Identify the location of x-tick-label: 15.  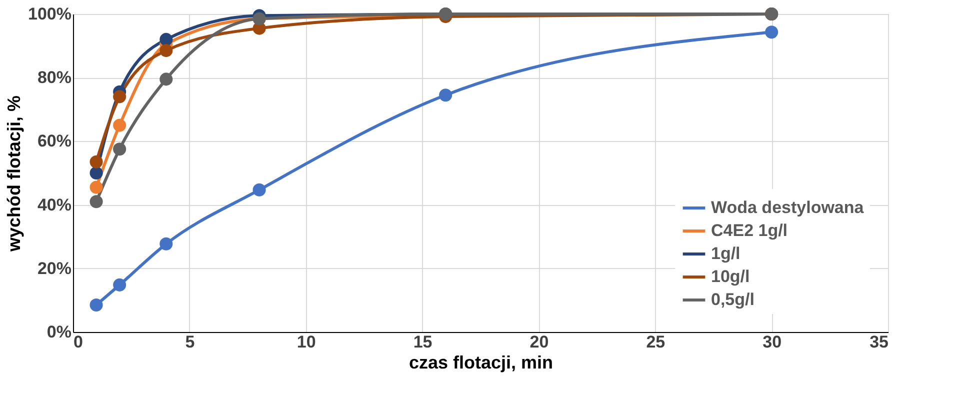
(422, 342).